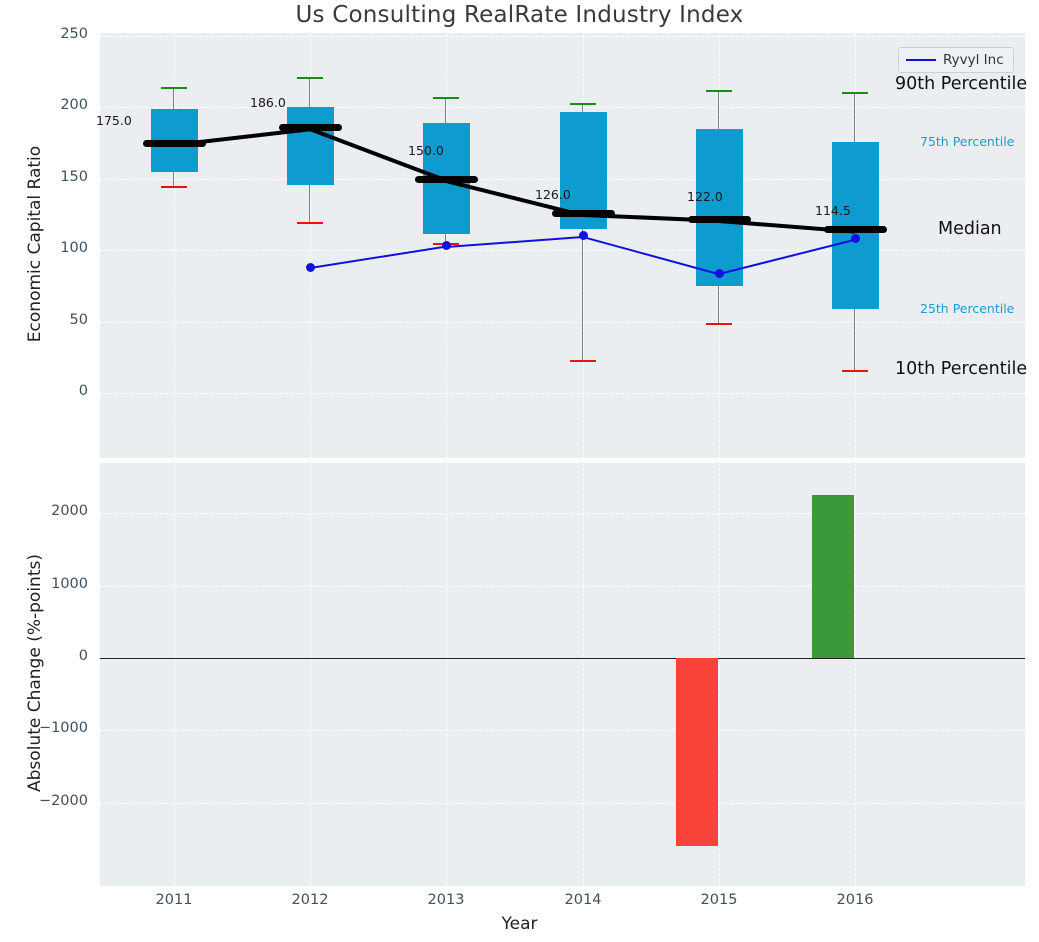 This screenshot has width=1039, height=942. Describe the element at coordinates (426, 150) in the screenshot. I see `median-value-label: 150.0` at that location.